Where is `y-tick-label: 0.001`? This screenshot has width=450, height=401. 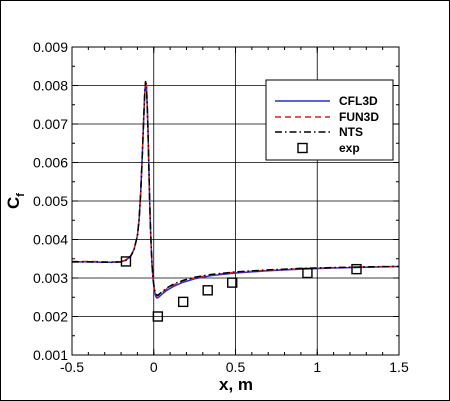
y-tick-label: 0.001 is located at coordinates (50, 355).